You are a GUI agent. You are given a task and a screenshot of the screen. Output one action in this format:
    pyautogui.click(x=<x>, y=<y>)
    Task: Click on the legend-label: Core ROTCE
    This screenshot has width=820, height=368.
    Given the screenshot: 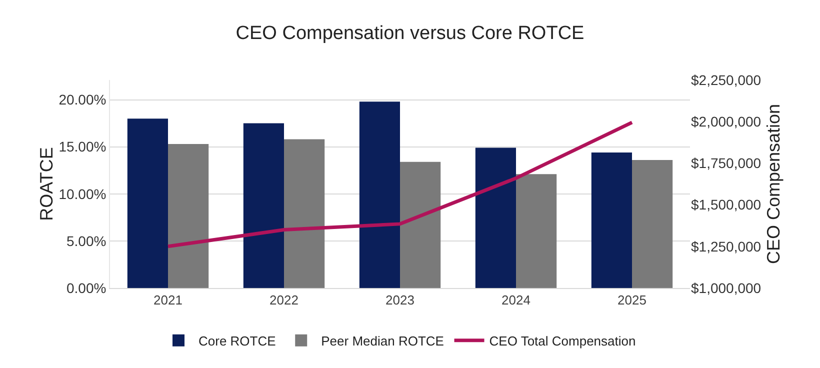 What is the action you would take?
    pyautogui.click(x=237, y=340)
    